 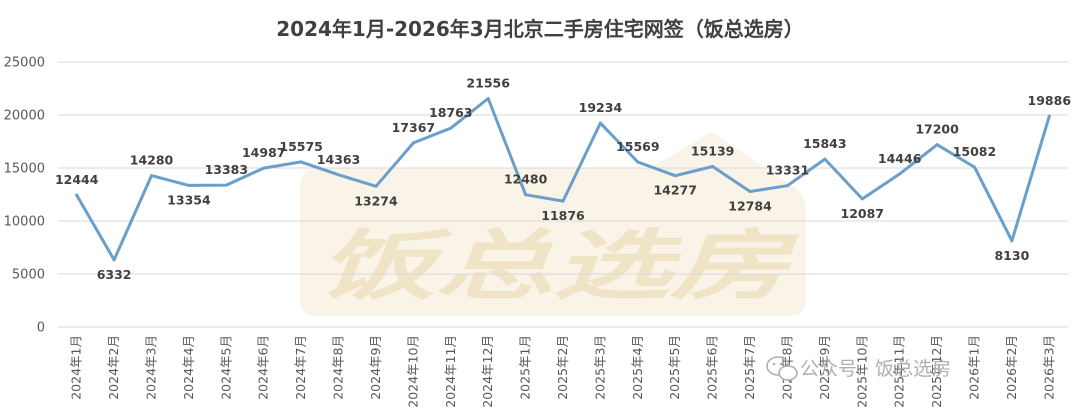 I want to click on data-label: 13331, so click(x=788, y=170).